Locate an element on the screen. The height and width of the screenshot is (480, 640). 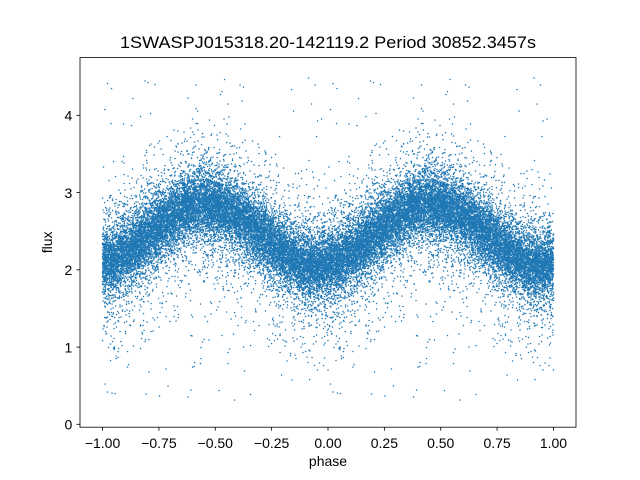
svg-text: −0.50 is located at coordinates (216, 443).